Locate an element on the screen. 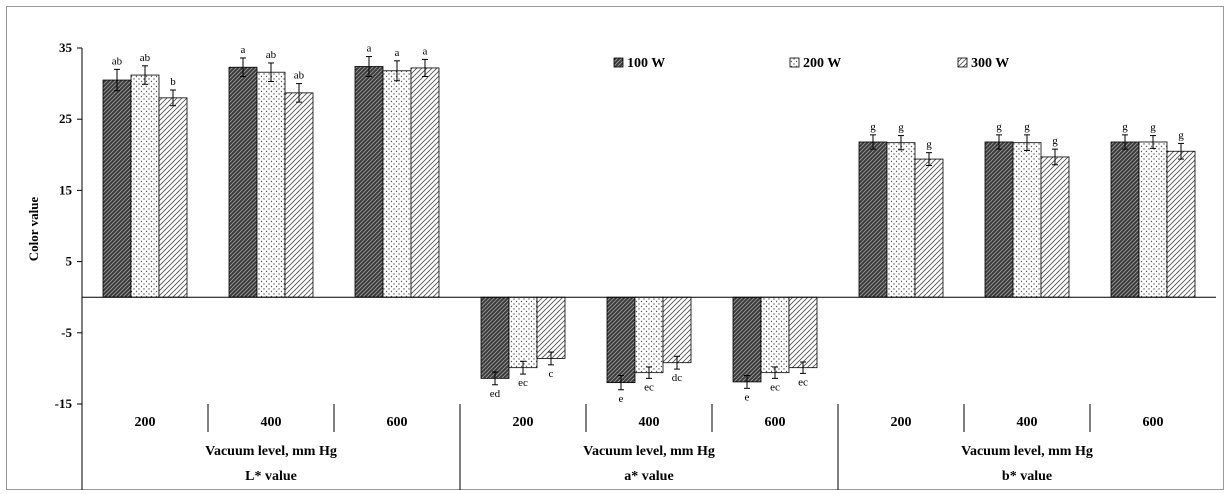 The image size is (1232, 494). y-tick-label: 35 is located at coordinates (66, 47).